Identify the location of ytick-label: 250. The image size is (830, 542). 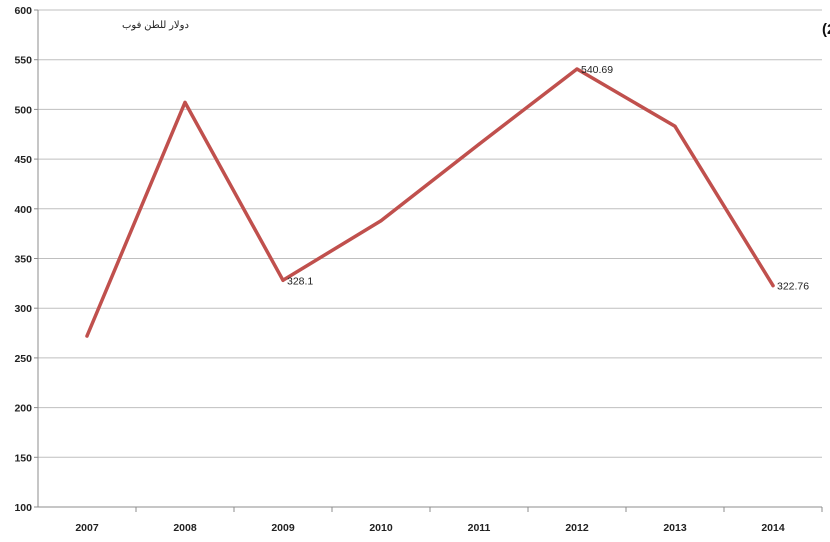
(23, 359).